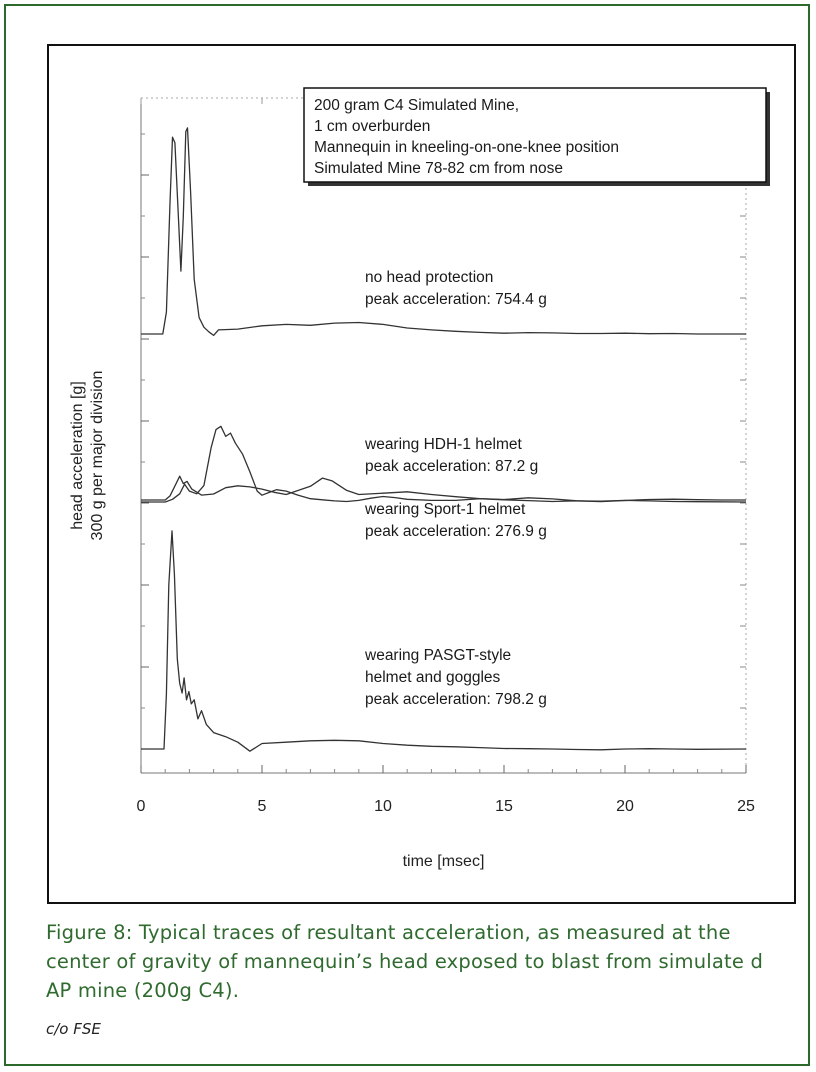 The image size is (816, 1072). Describe the element at coordinates (444, 861) in the screenshot. I see `x-axis-label: time [msec]` at that location.